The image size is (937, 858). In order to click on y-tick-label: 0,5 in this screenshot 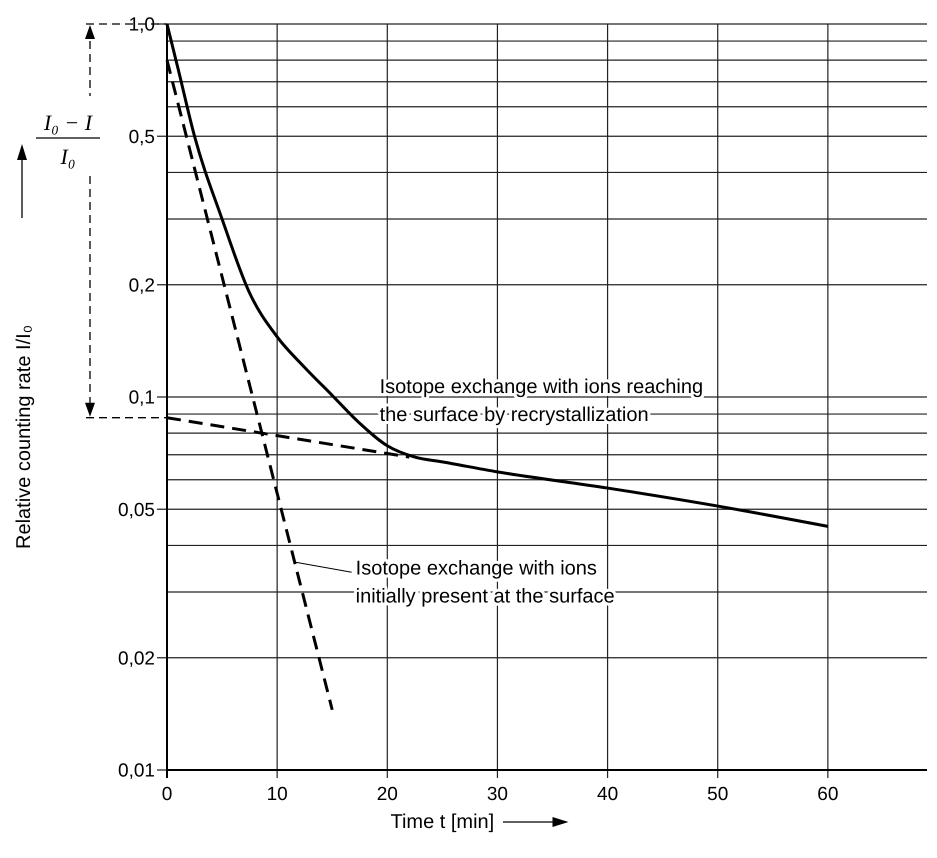, I will do `click(141, 137)`.